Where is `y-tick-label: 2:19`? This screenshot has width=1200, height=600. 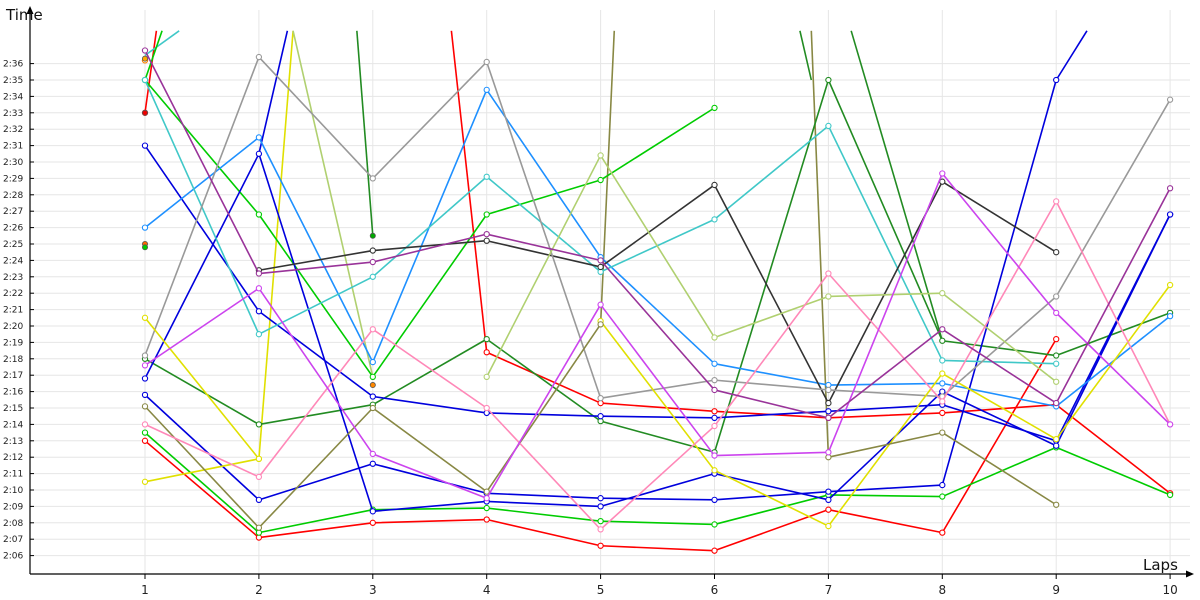
y-tick-label: 2:19 is located at coordinates (13, 343).